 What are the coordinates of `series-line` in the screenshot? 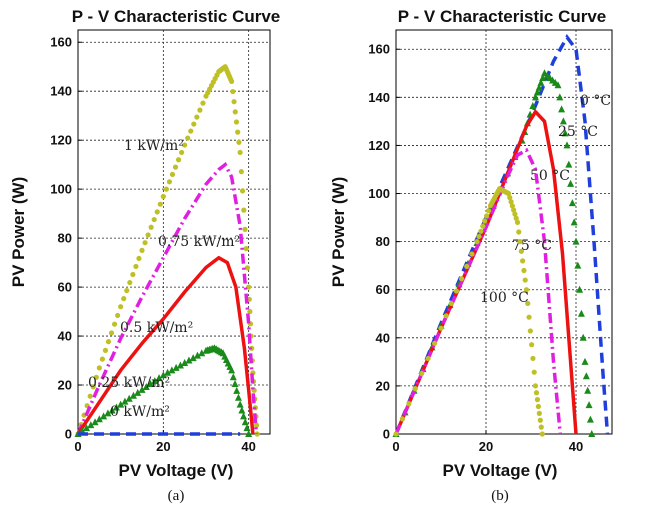 It's located at (165, 345).